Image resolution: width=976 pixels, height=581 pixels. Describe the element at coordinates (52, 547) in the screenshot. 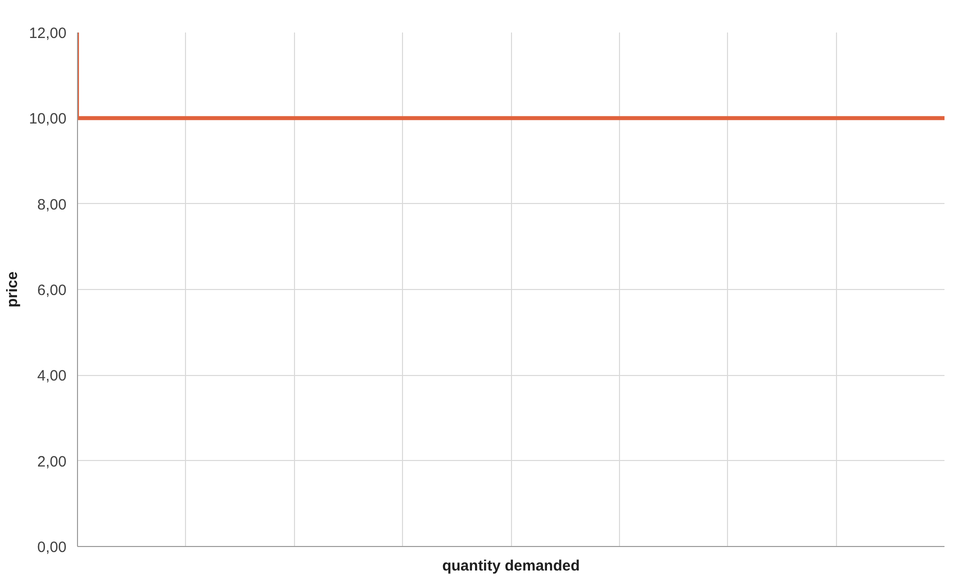

I see `y-tick-label: 0,00` at that location.